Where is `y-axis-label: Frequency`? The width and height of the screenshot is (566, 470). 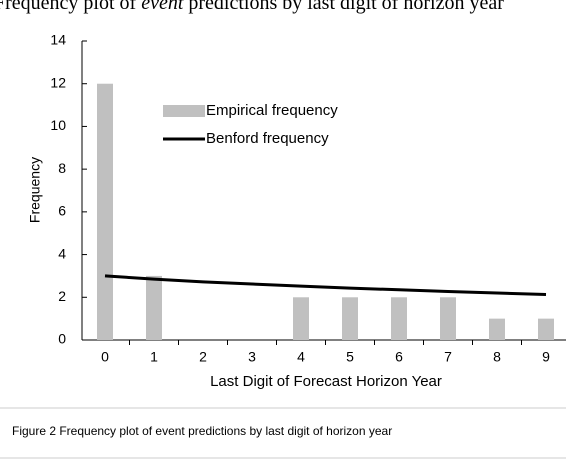 y-axis-label: Frequency is located at coordinates (35, 190).